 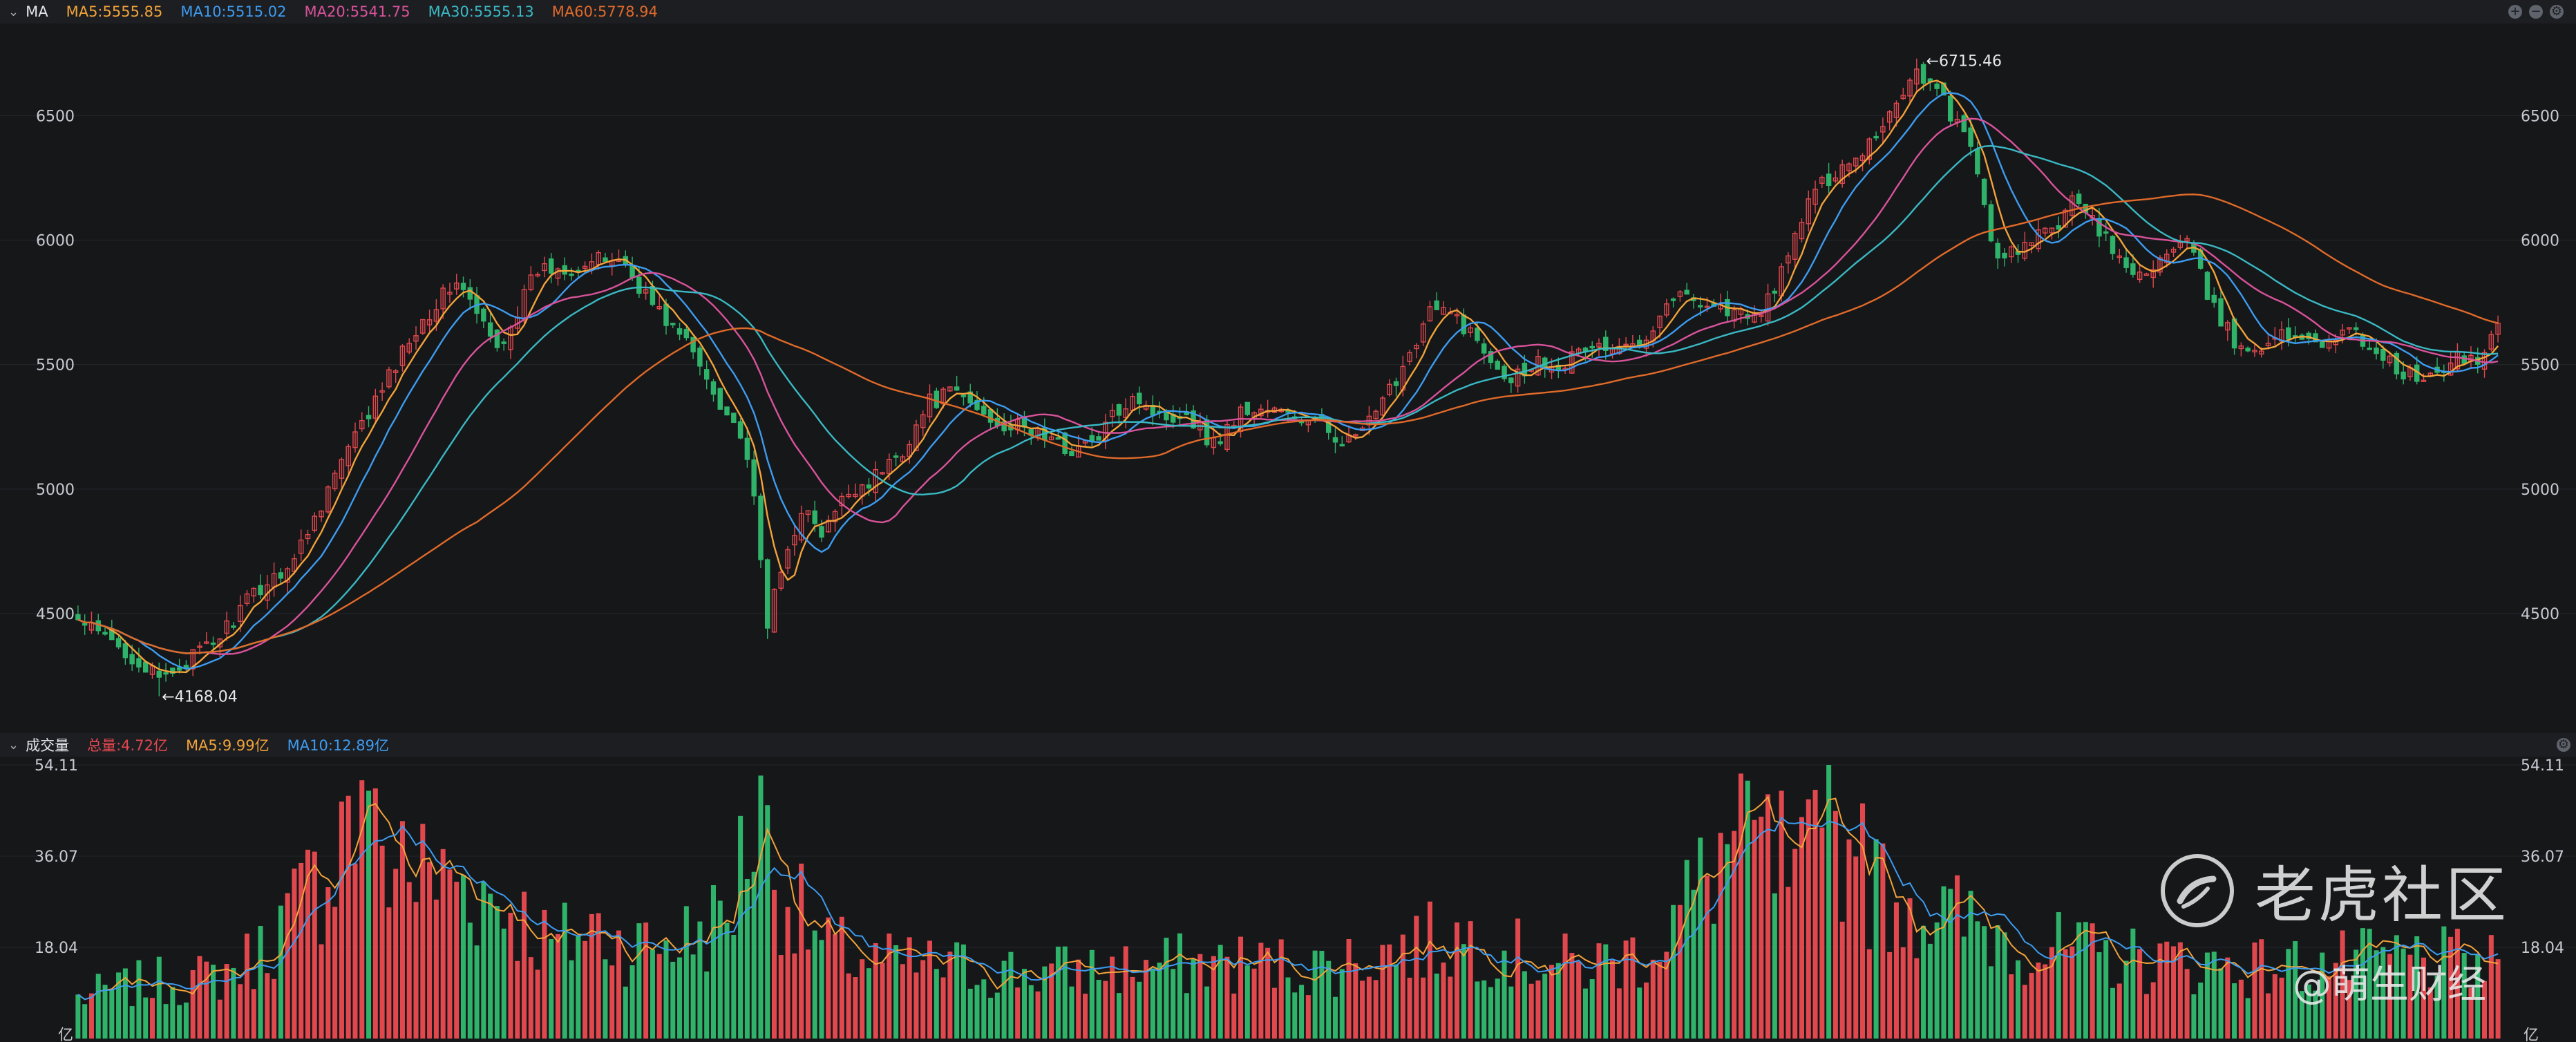 I want to click on volume-ma5-readout: MA5:9.99亿, so click(x=227, y=745).